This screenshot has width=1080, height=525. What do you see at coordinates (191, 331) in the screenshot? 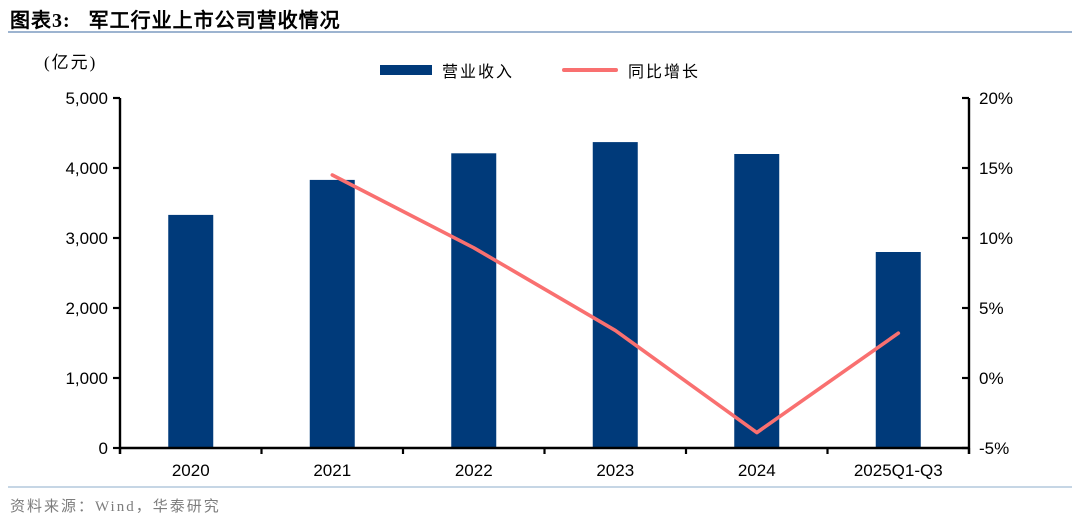
I see `revenue-bar-2020` at bounding box center [191, 331].